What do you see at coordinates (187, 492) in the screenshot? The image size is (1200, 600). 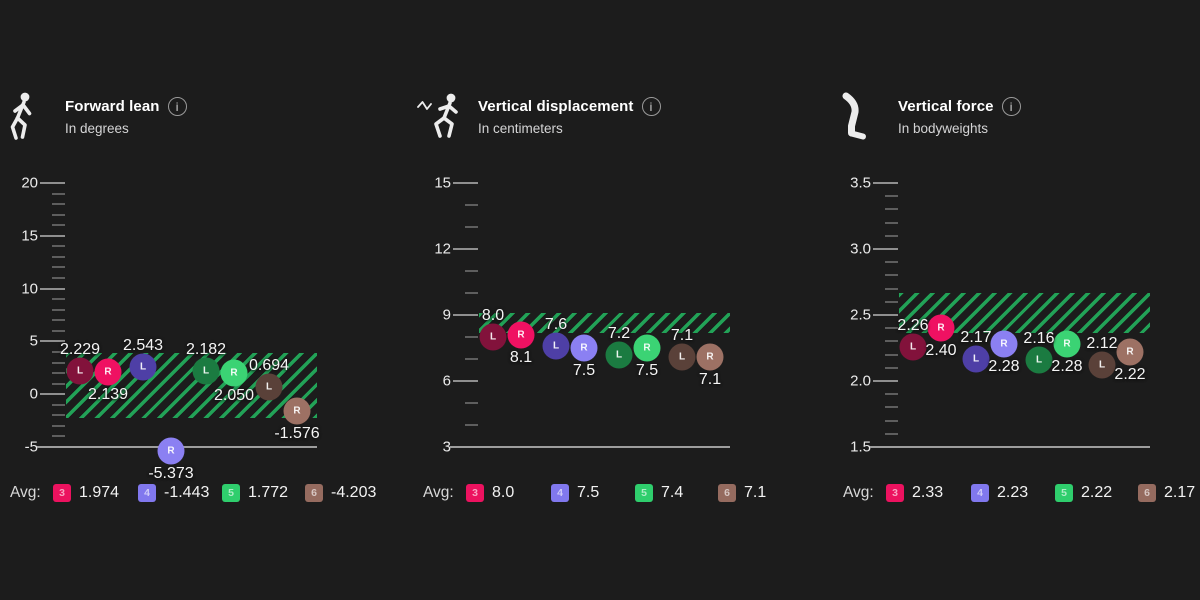 I see `avg-value-run-4: -1.443` at bounding box center [187, 492].